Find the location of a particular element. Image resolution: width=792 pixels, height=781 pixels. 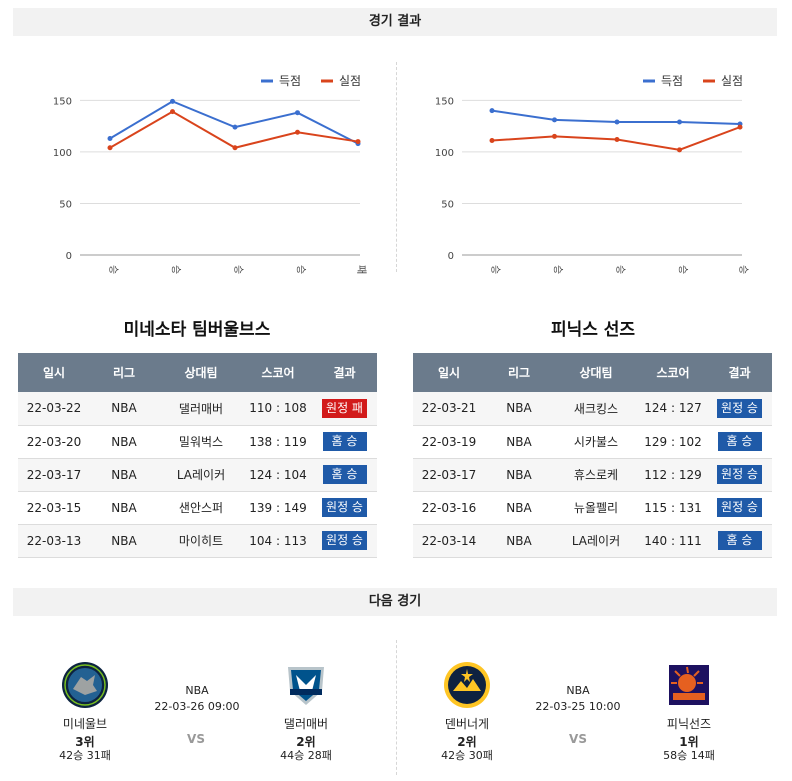

away-team-name: 댈러매버 is located at coordinates (306, 724).